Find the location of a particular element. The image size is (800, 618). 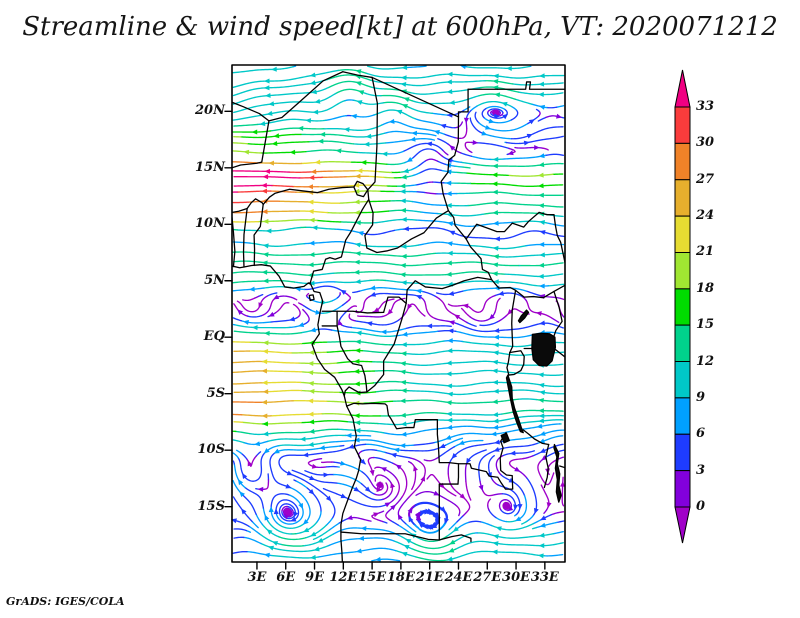

colorbar is located at coordinates (682, 306).